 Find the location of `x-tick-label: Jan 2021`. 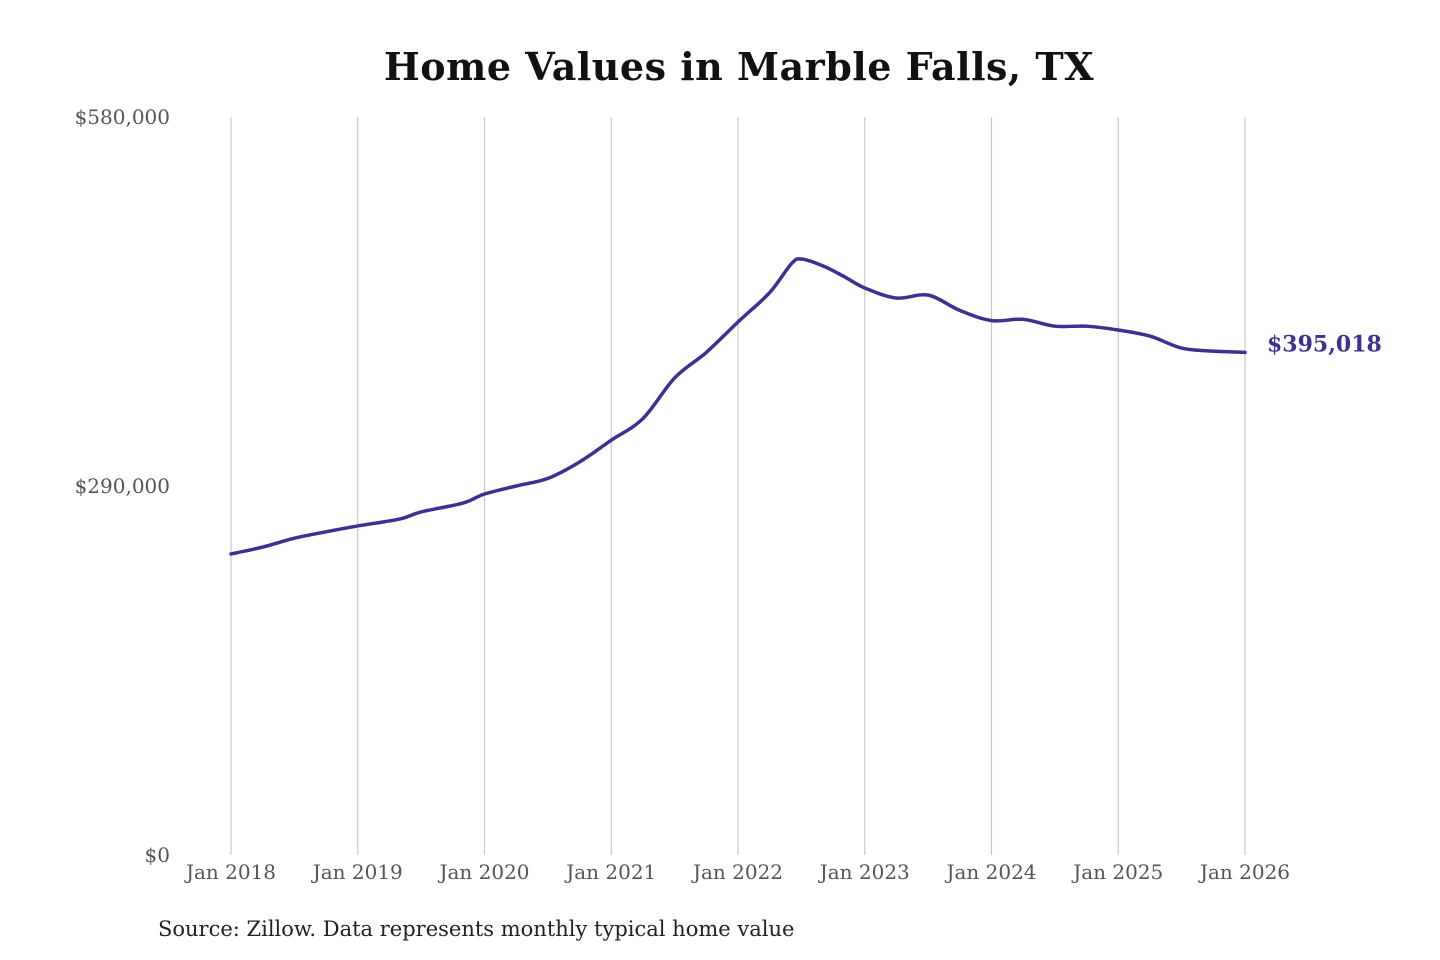

x-tick-label: Jan 2021 is located at coordinates (610, 872).